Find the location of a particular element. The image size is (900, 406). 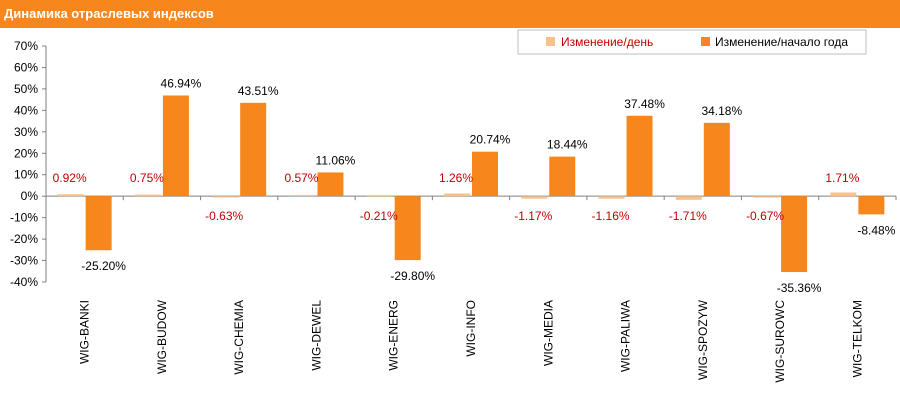

x-tick-label-wig-surowc: WIG-SUROWC is located at coordinates (780, 341).